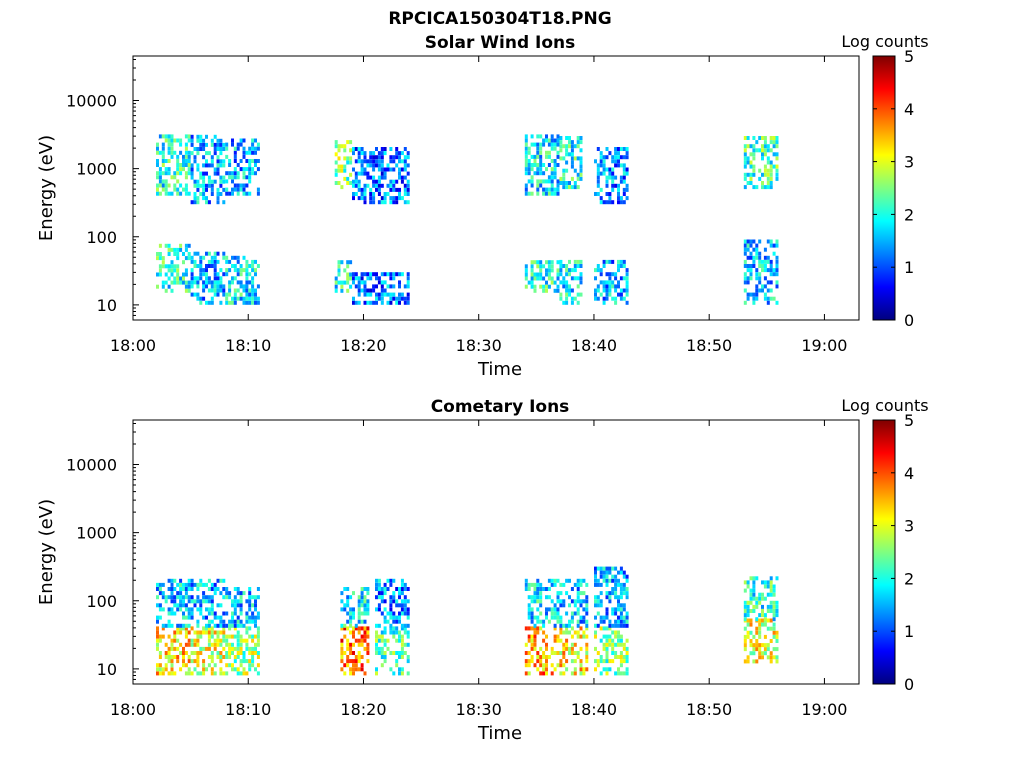 This screenshot has width=1024, height=768. I want to click on y-tick-label: 10, so click(107, 305).